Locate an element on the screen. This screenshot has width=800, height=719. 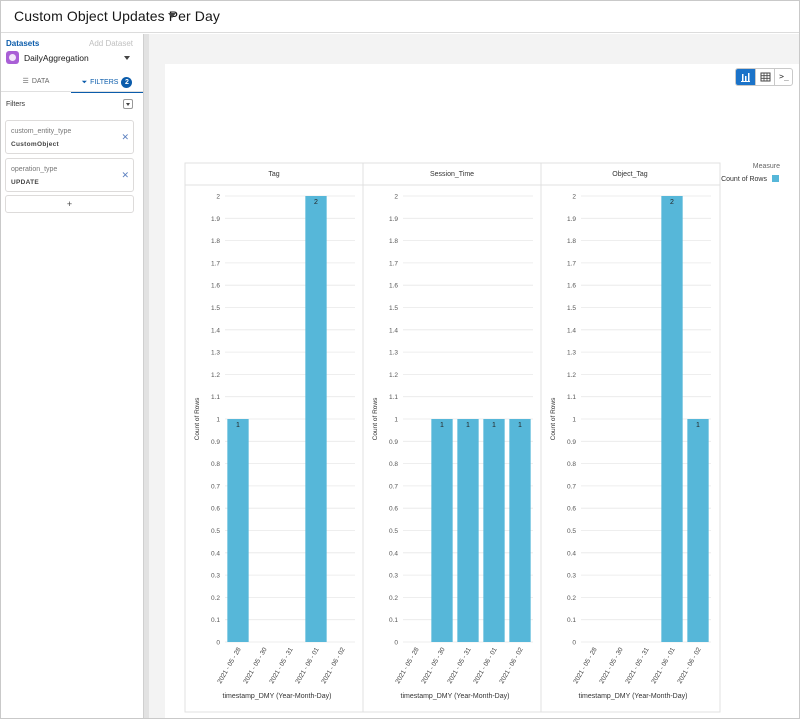
tab-data: ☰ DATA is located at coordinates (36, 84).